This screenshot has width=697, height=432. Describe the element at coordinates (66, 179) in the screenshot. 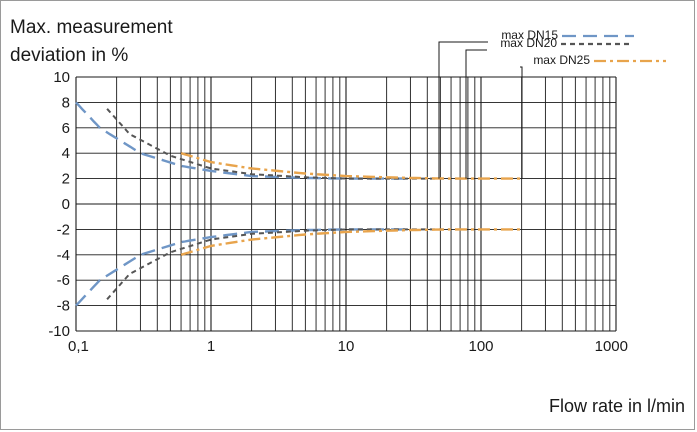

I see `y-tick-label: 2` at that location.